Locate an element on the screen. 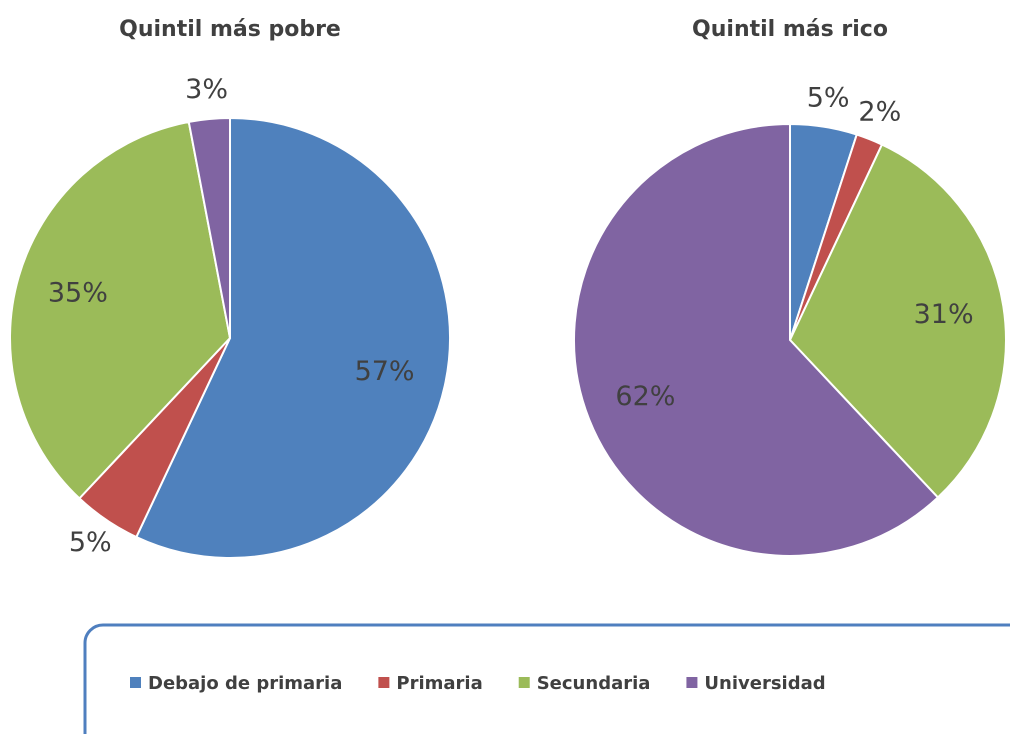 This screenshot has height=734, width=1010. legend-label: Secundaria is located at coordinates (594, 683).